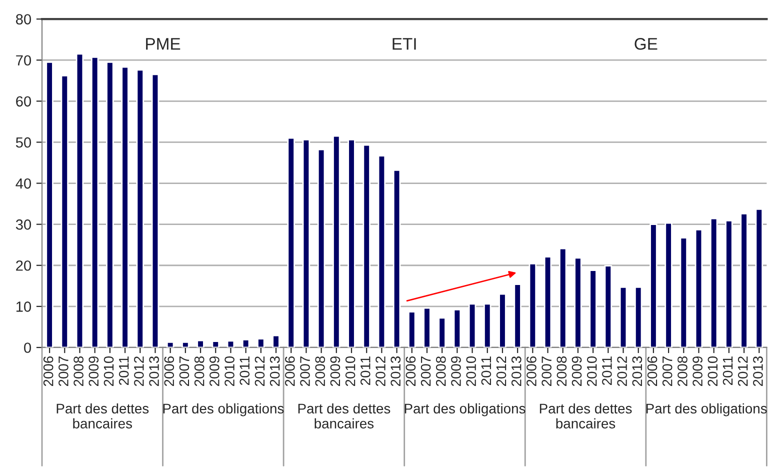 The image size is (776, 476). I want to click on y-tick-label: 70, so click(24, 60).